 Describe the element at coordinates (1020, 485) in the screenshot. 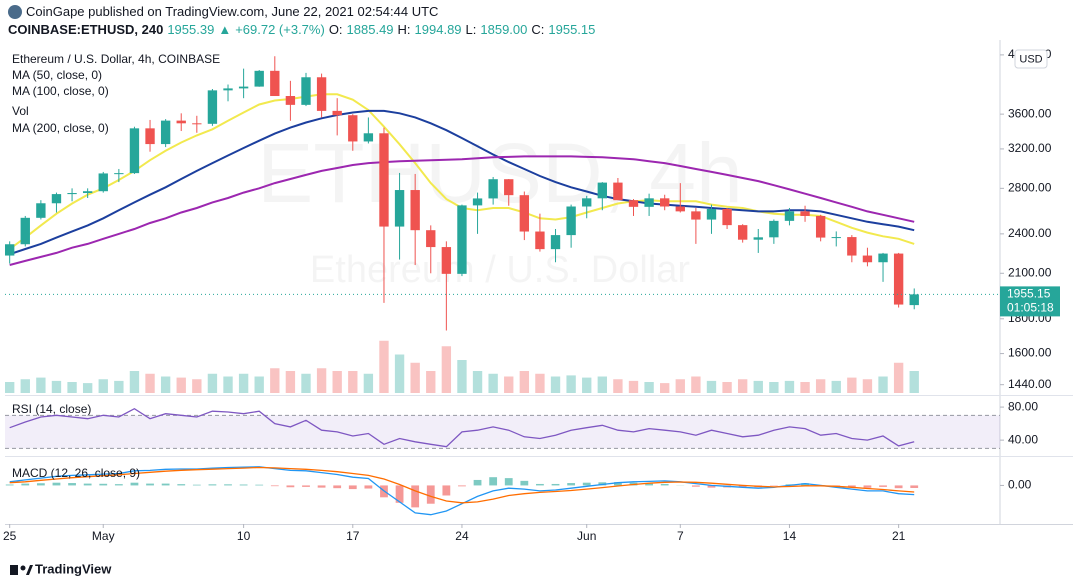

I see `y-tick-label: 0.00` at that location.